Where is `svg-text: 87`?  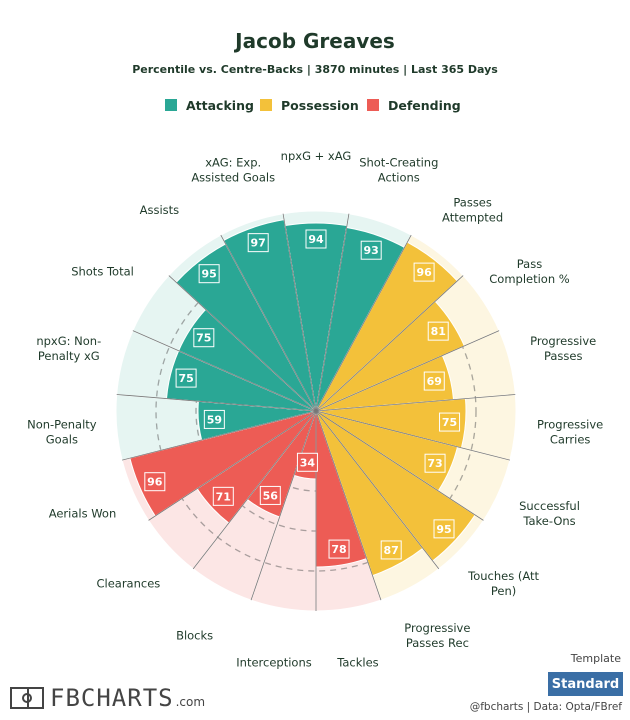
svg-text: 87 is located at coordinates (391, 550).